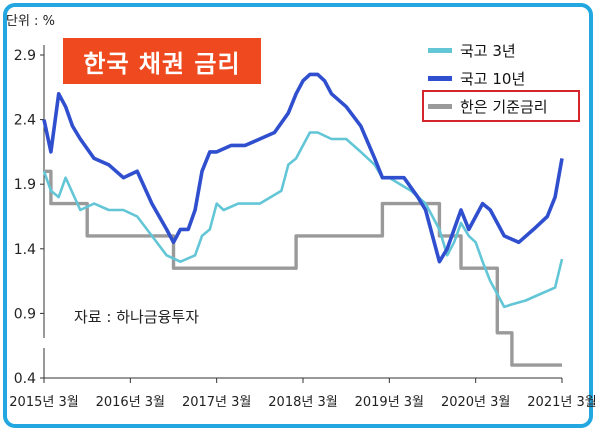 Image resolution: width=600 pixels, height=433 pixels. Describe the element at coordinates (302, 402) in the screenshot. I see `x-tick-label: 2018년 3월` at that location.